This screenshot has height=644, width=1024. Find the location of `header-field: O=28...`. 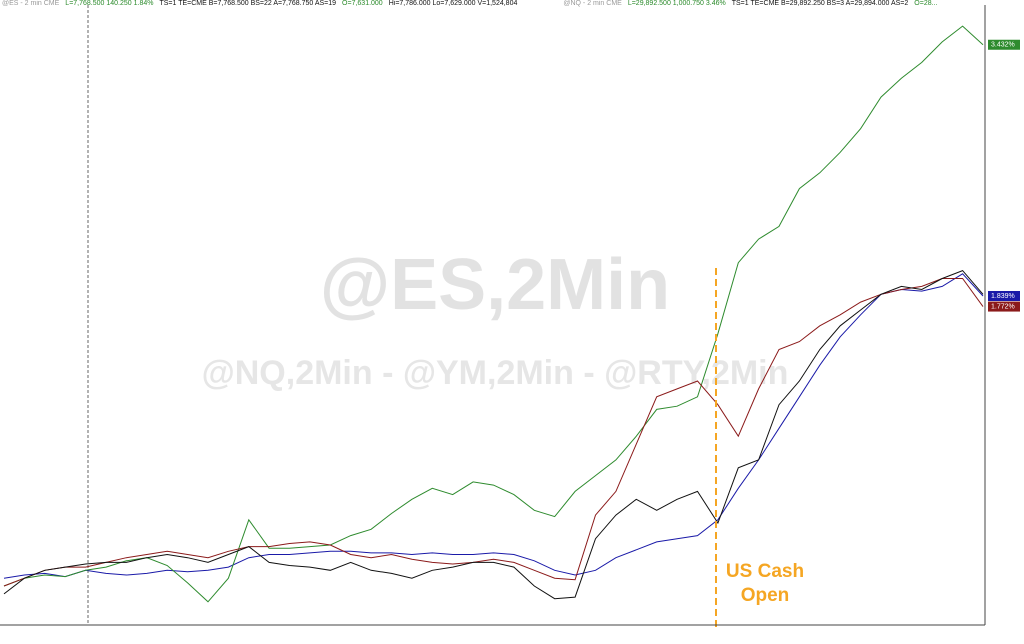

header-field: O=28... is located at coordinates (926, 3).